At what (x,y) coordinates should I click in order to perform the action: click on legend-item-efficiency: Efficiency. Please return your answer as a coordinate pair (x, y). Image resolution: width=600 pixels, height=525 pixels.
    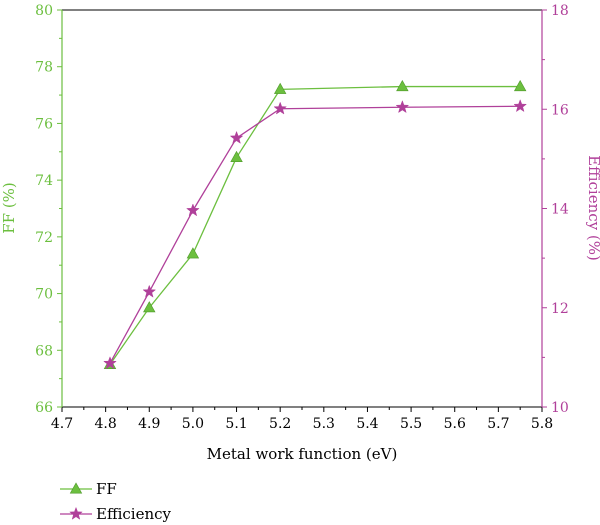
    Looking at the image, I should click on (116, 514).